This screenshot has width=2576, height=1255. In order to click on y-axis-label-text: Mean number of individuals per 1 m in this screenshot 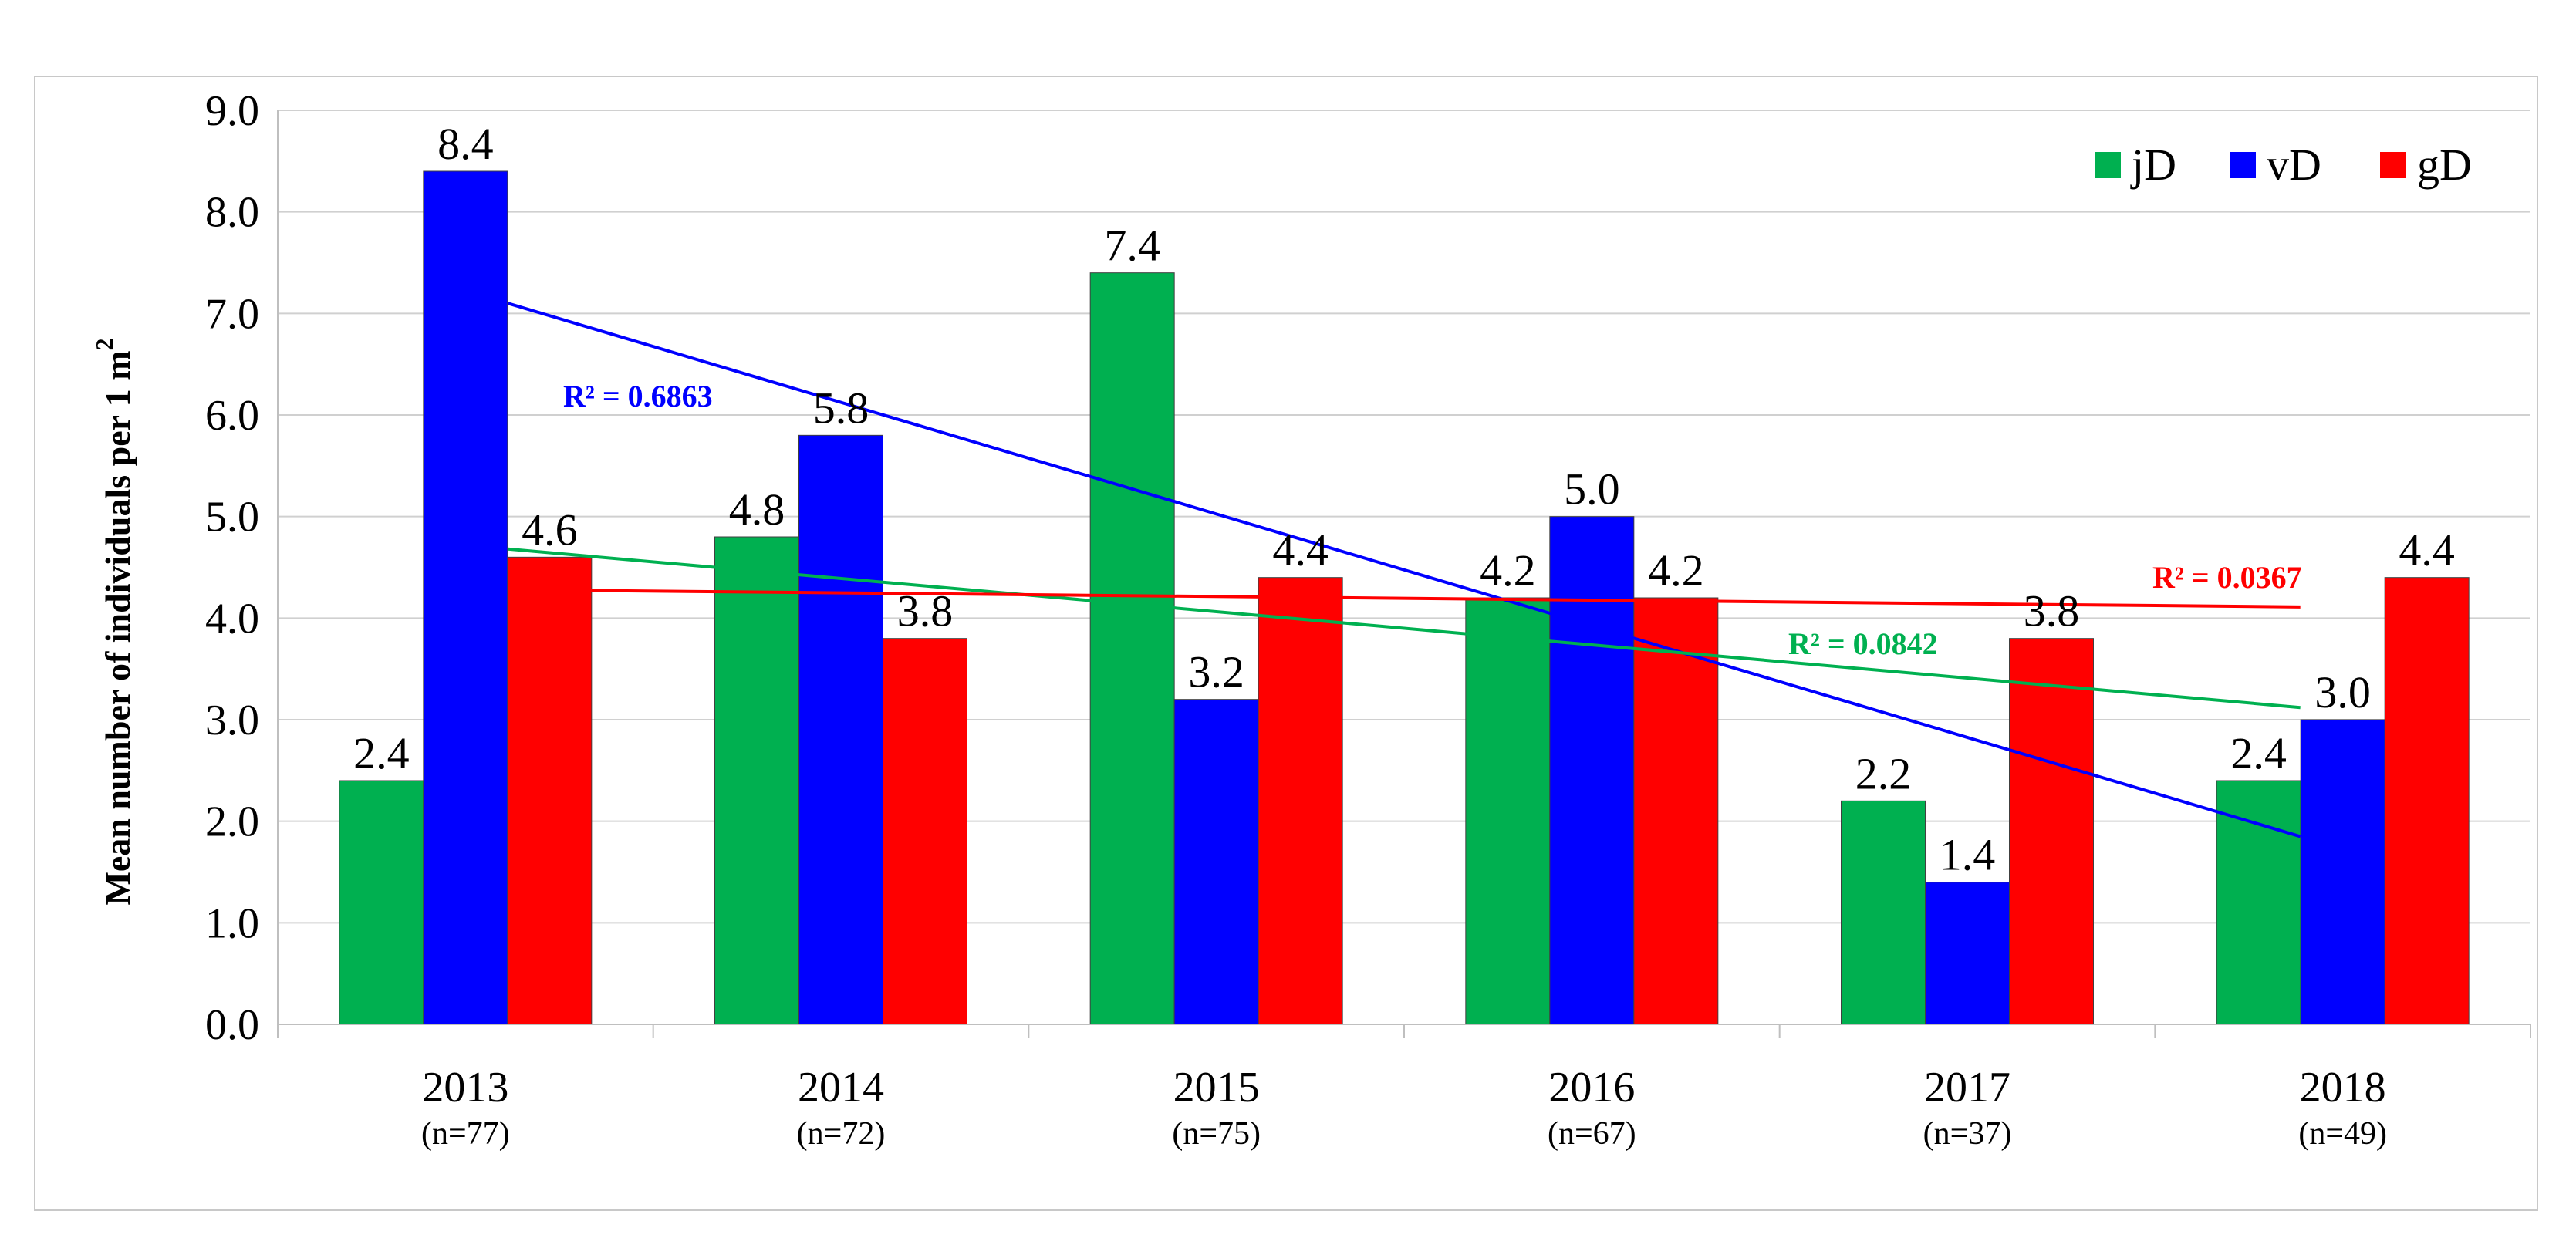, I will do `click(117, 627)`.